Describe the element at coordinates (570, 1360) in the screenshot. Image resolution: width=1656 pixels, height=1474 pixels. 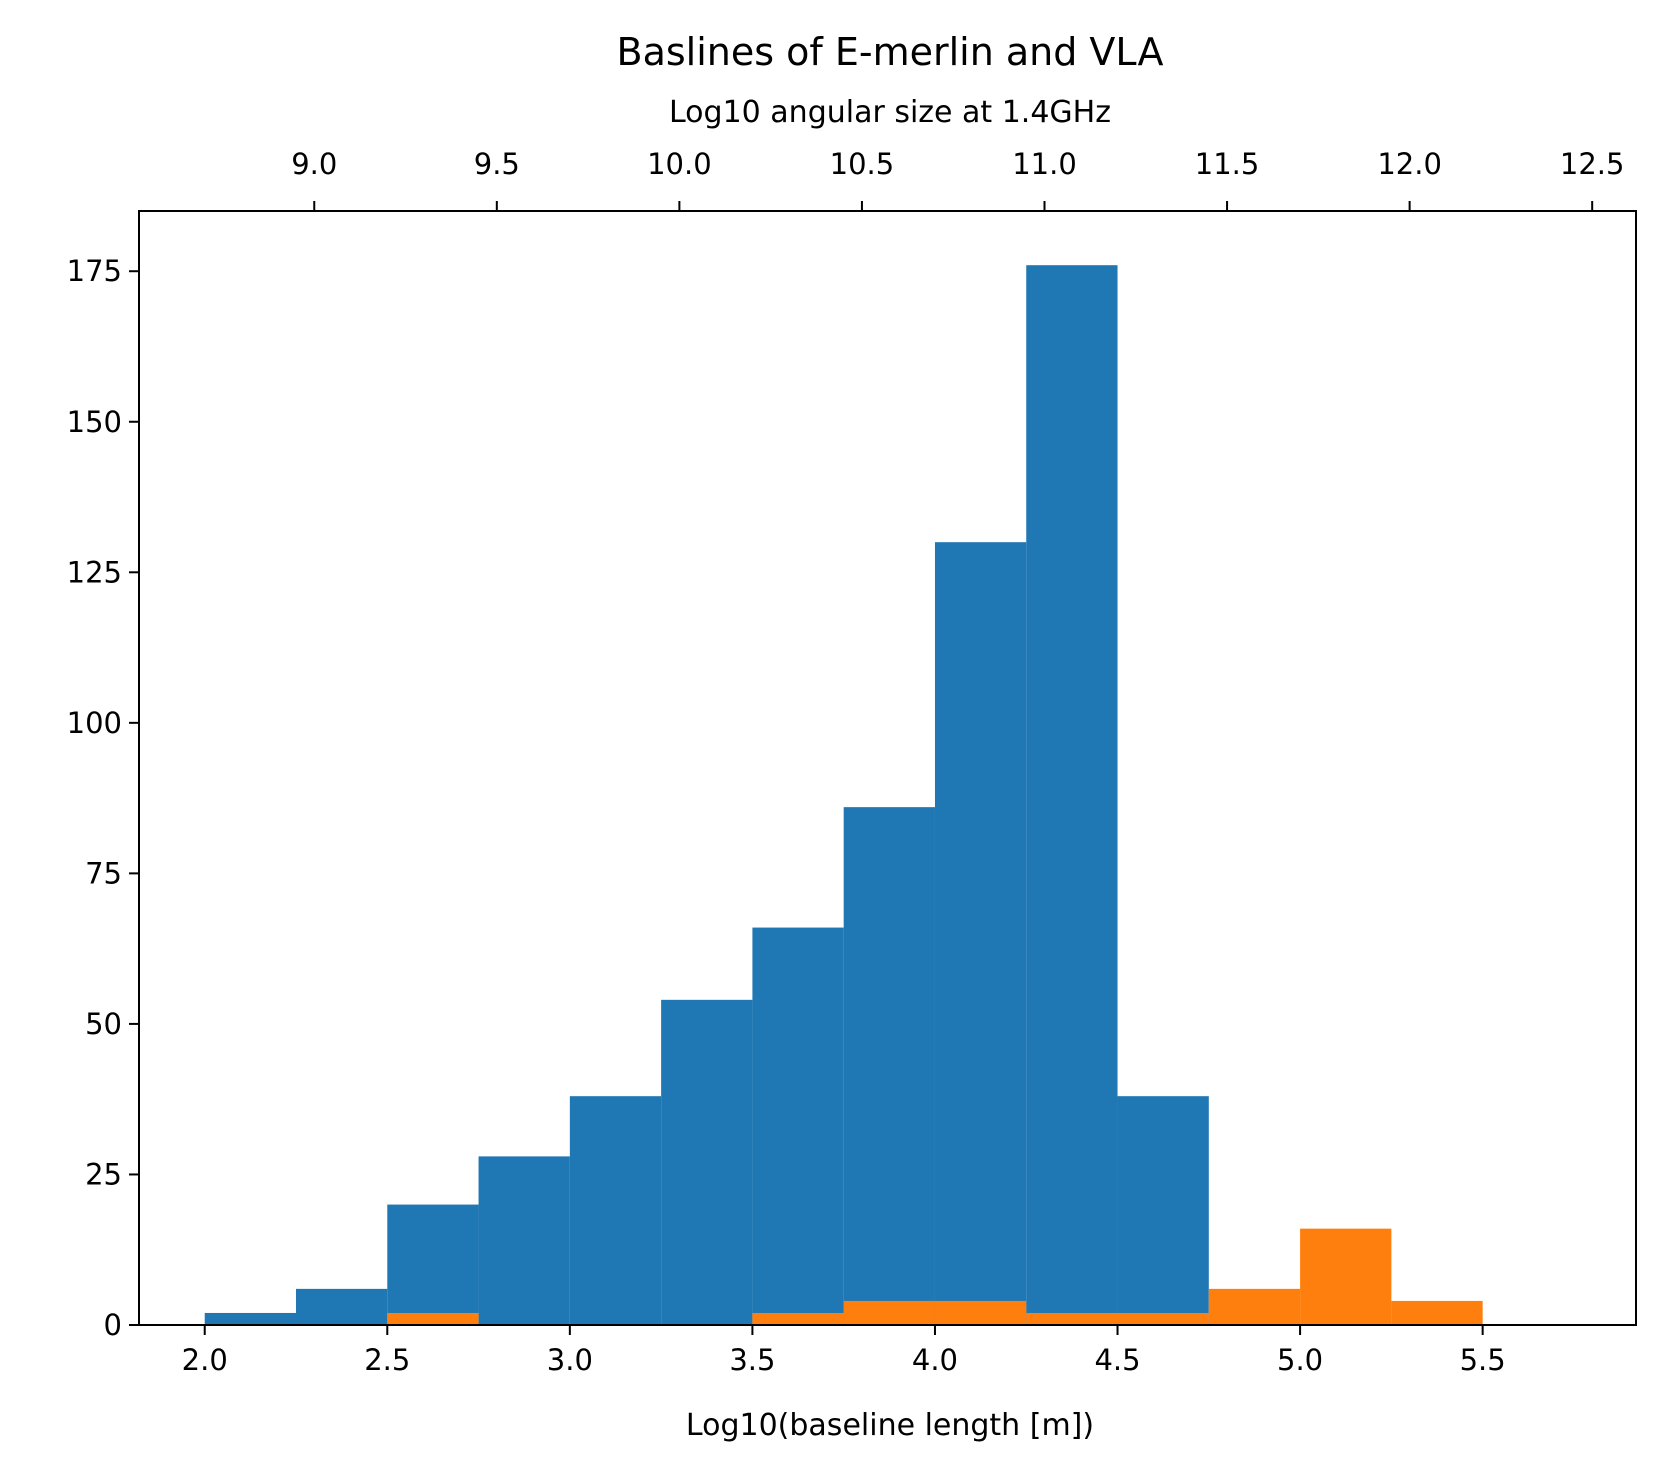
I see `x-tick-label: 3.0` at that location.